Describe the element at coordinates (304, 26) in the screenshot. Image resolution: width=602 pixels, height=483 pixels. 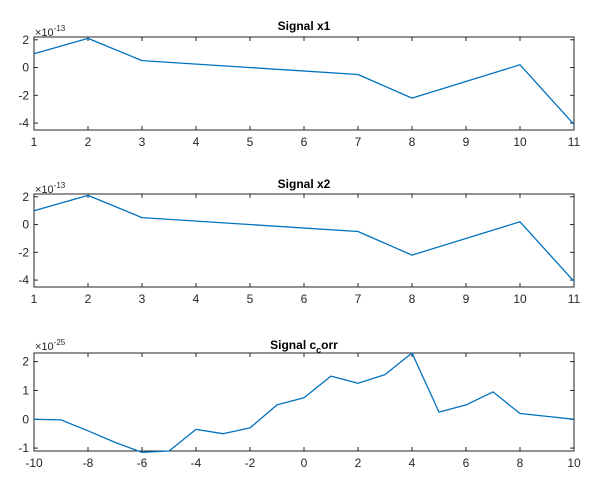
I see `subplot-1-title: Signal x1` at that location.